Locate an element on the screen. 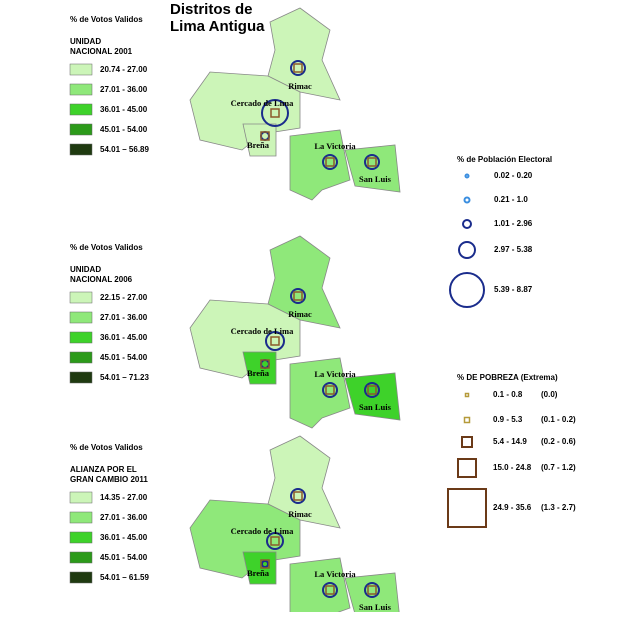 The image size is (640, 617). legend-label: 5.4 - 14.9 is located at coordinates (510, 441).